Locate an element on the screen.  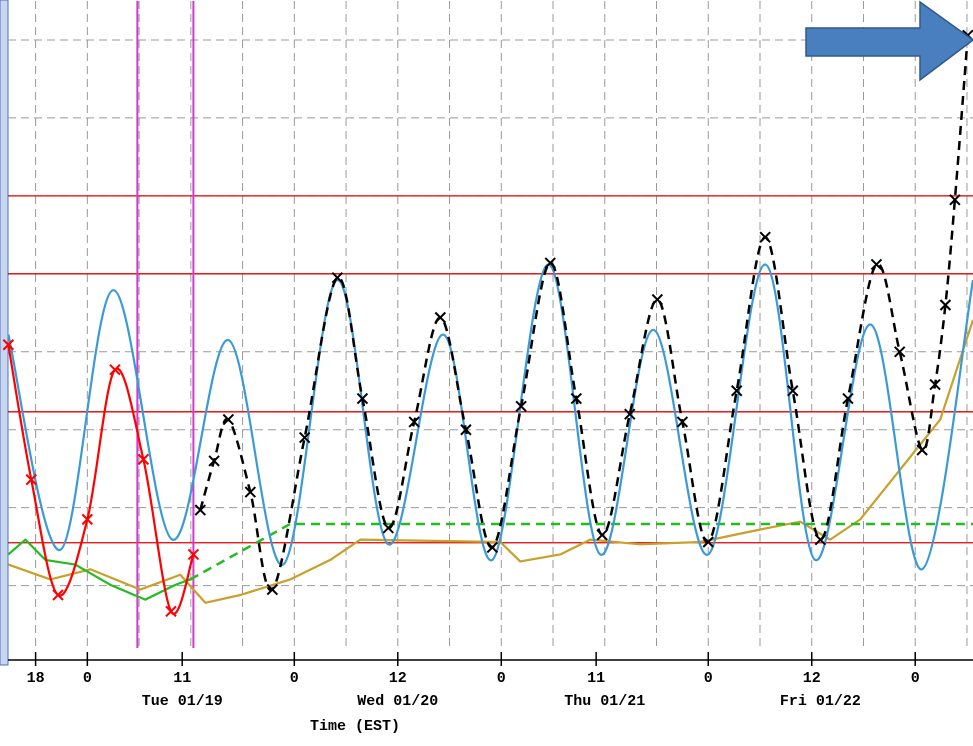
arrow-annotation is located at coordinates (889, 41).